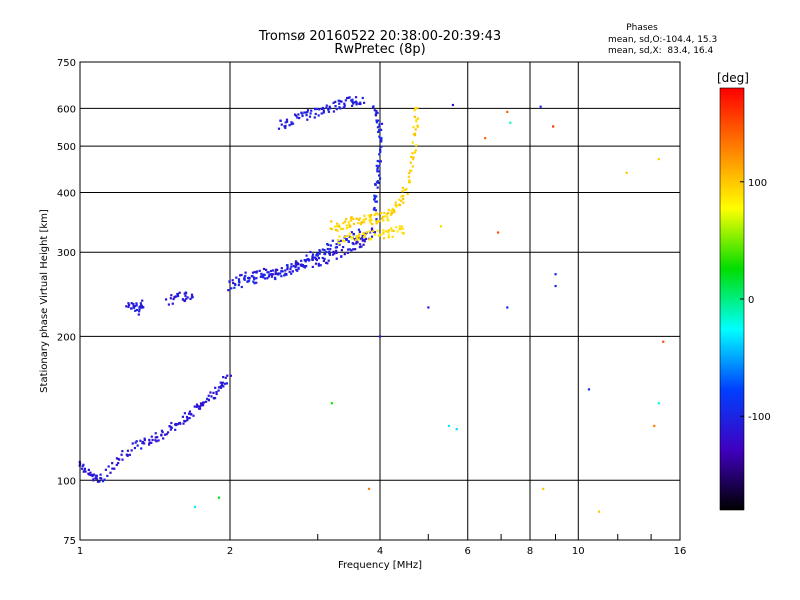 The image size is (800, 600). Describe the element at coordinates (680, 551) in the screenshot. I see `x-tick-label: 16` at that location.